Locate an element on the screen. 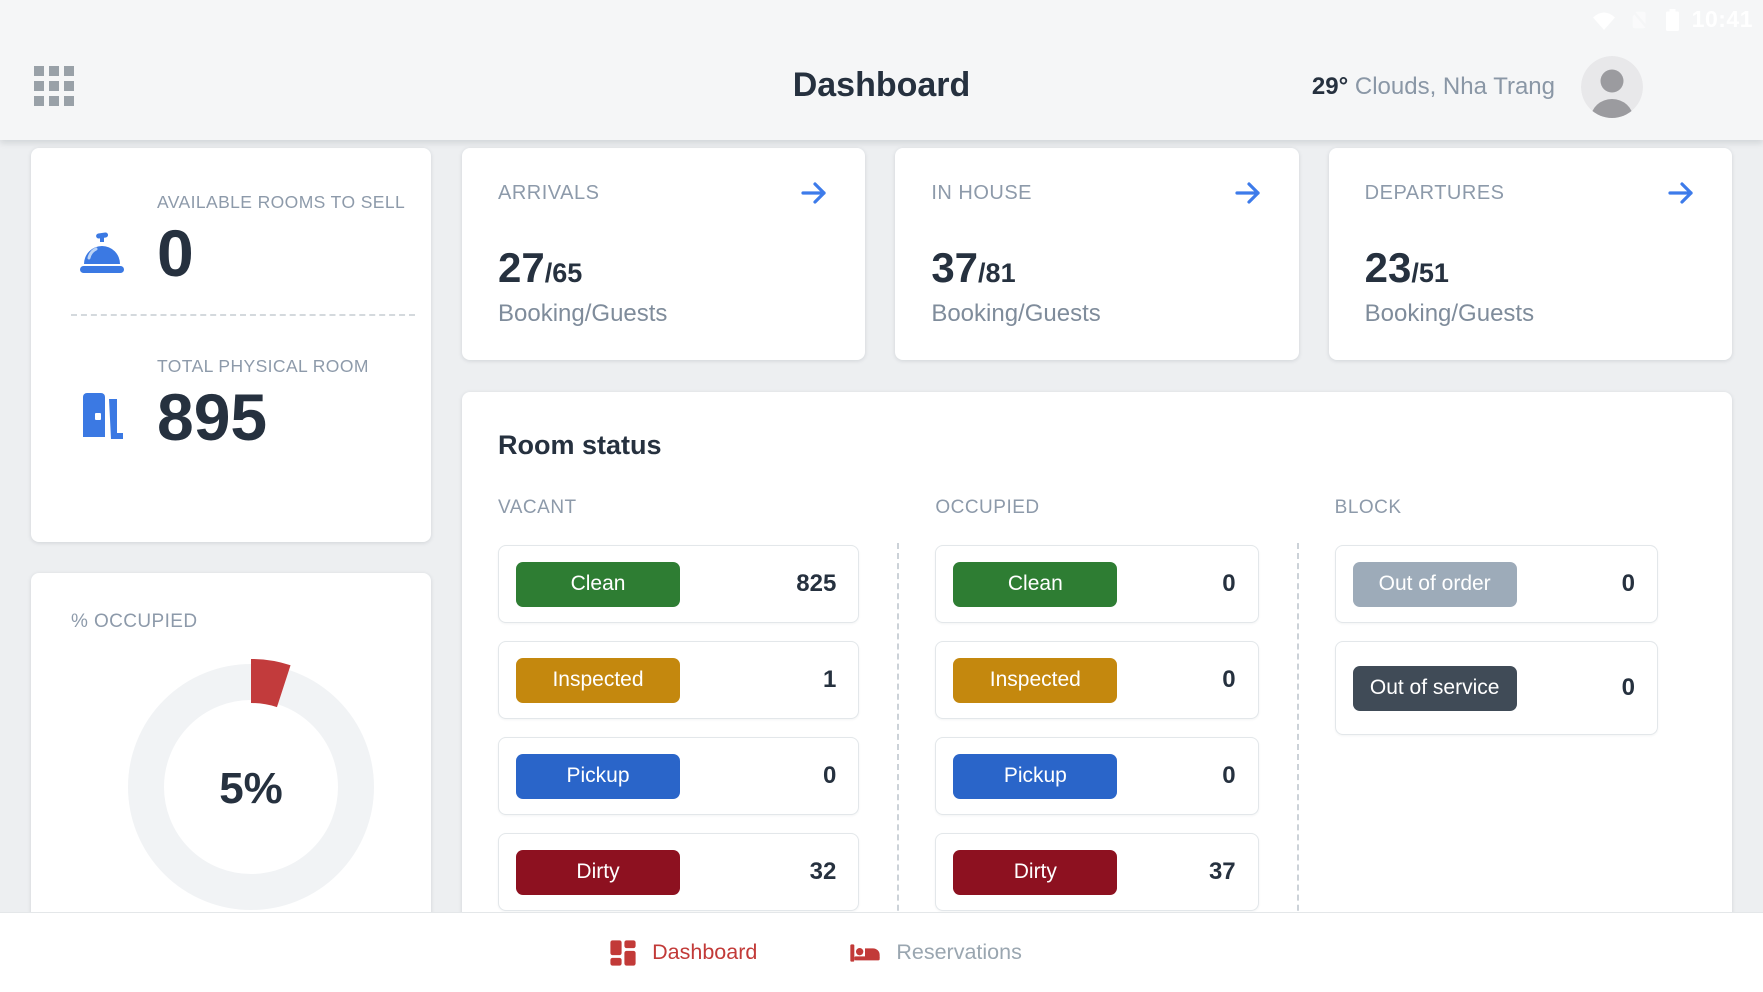  occupied-percent-value: 5% is located at coordinates (251, 788).